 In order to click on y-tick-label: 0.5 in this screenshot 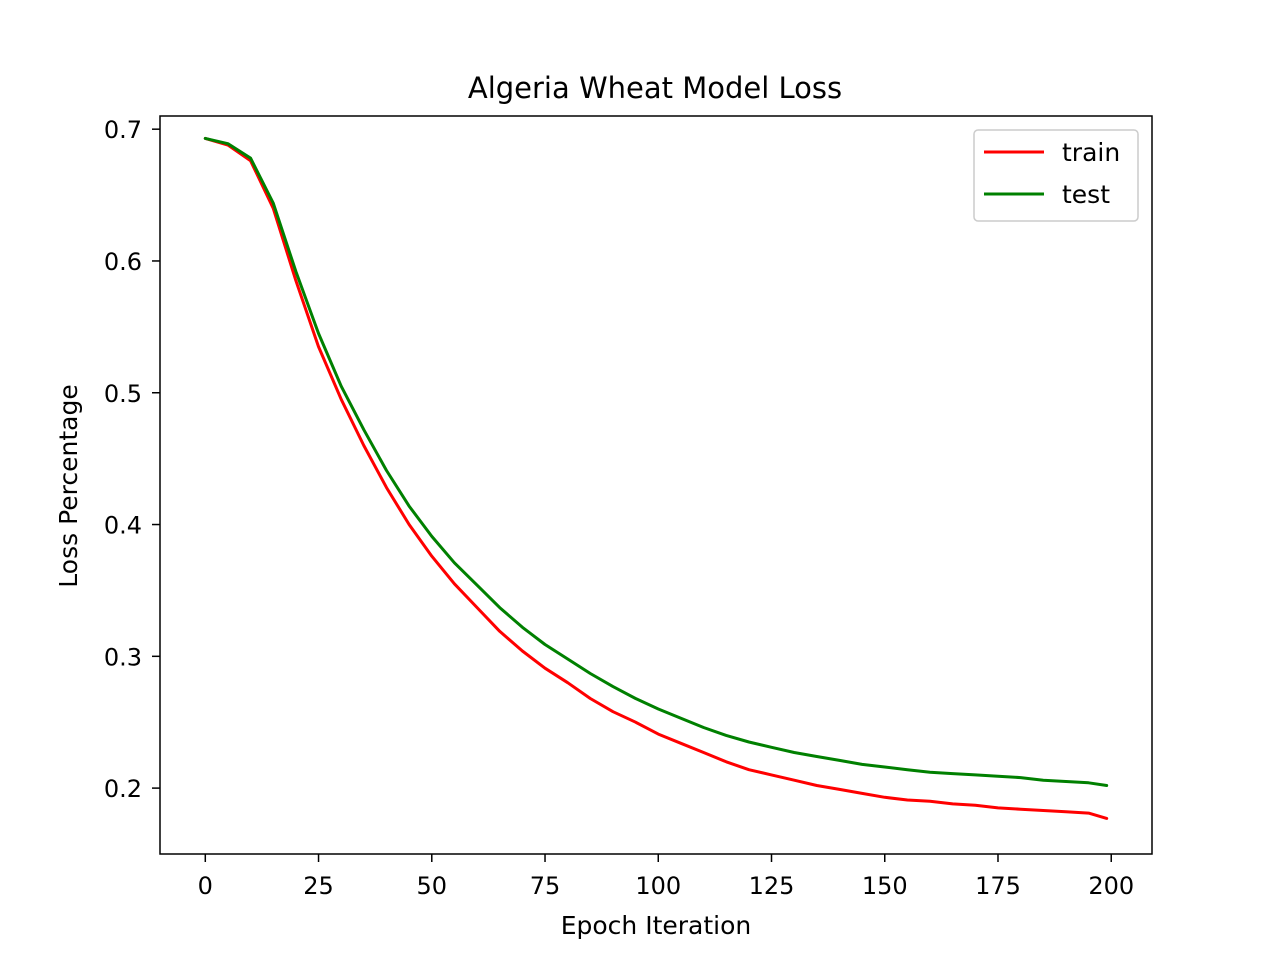, I will do `click(123, 394)`.